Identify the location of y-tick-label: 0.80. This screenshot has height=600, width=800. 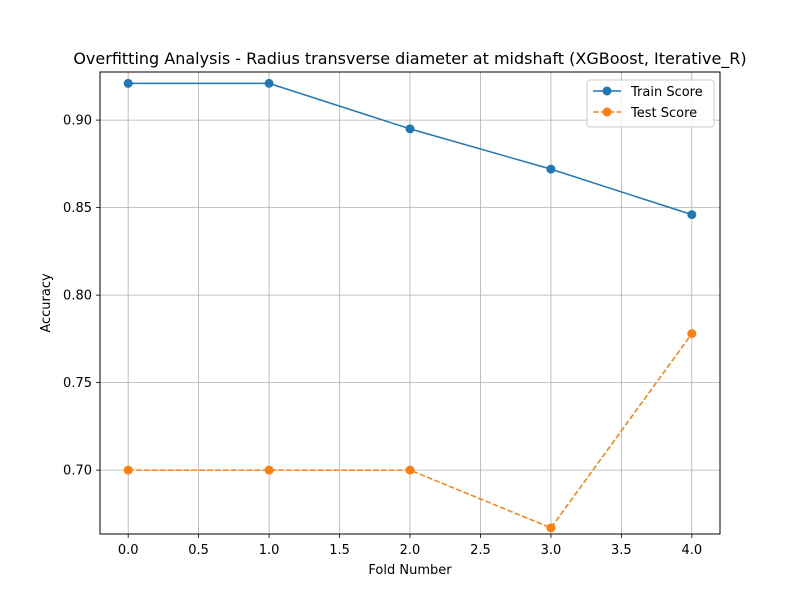
(77, 296).